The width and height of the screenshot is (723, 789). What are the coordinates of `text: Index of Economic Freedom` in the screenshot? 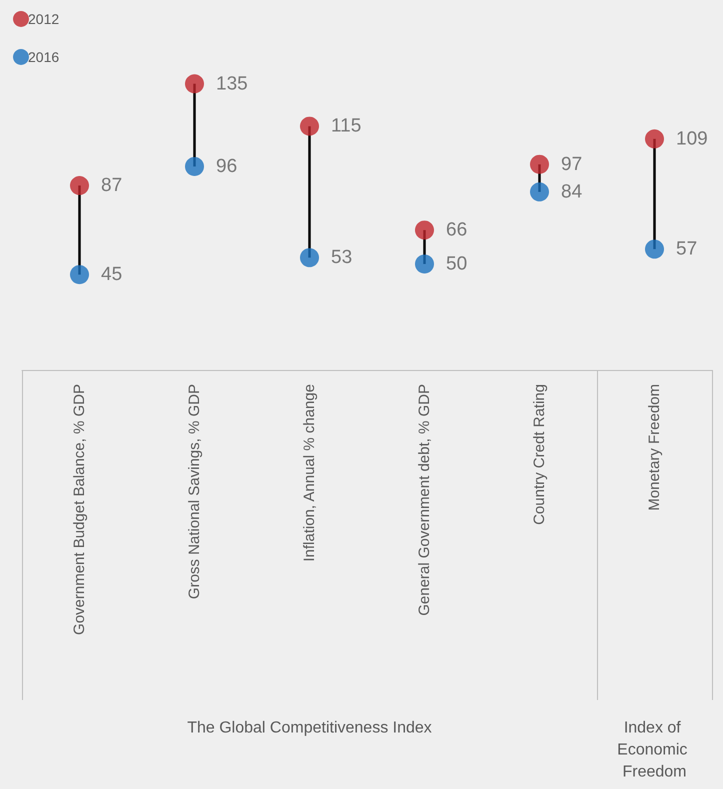 It's located at (654, 750).